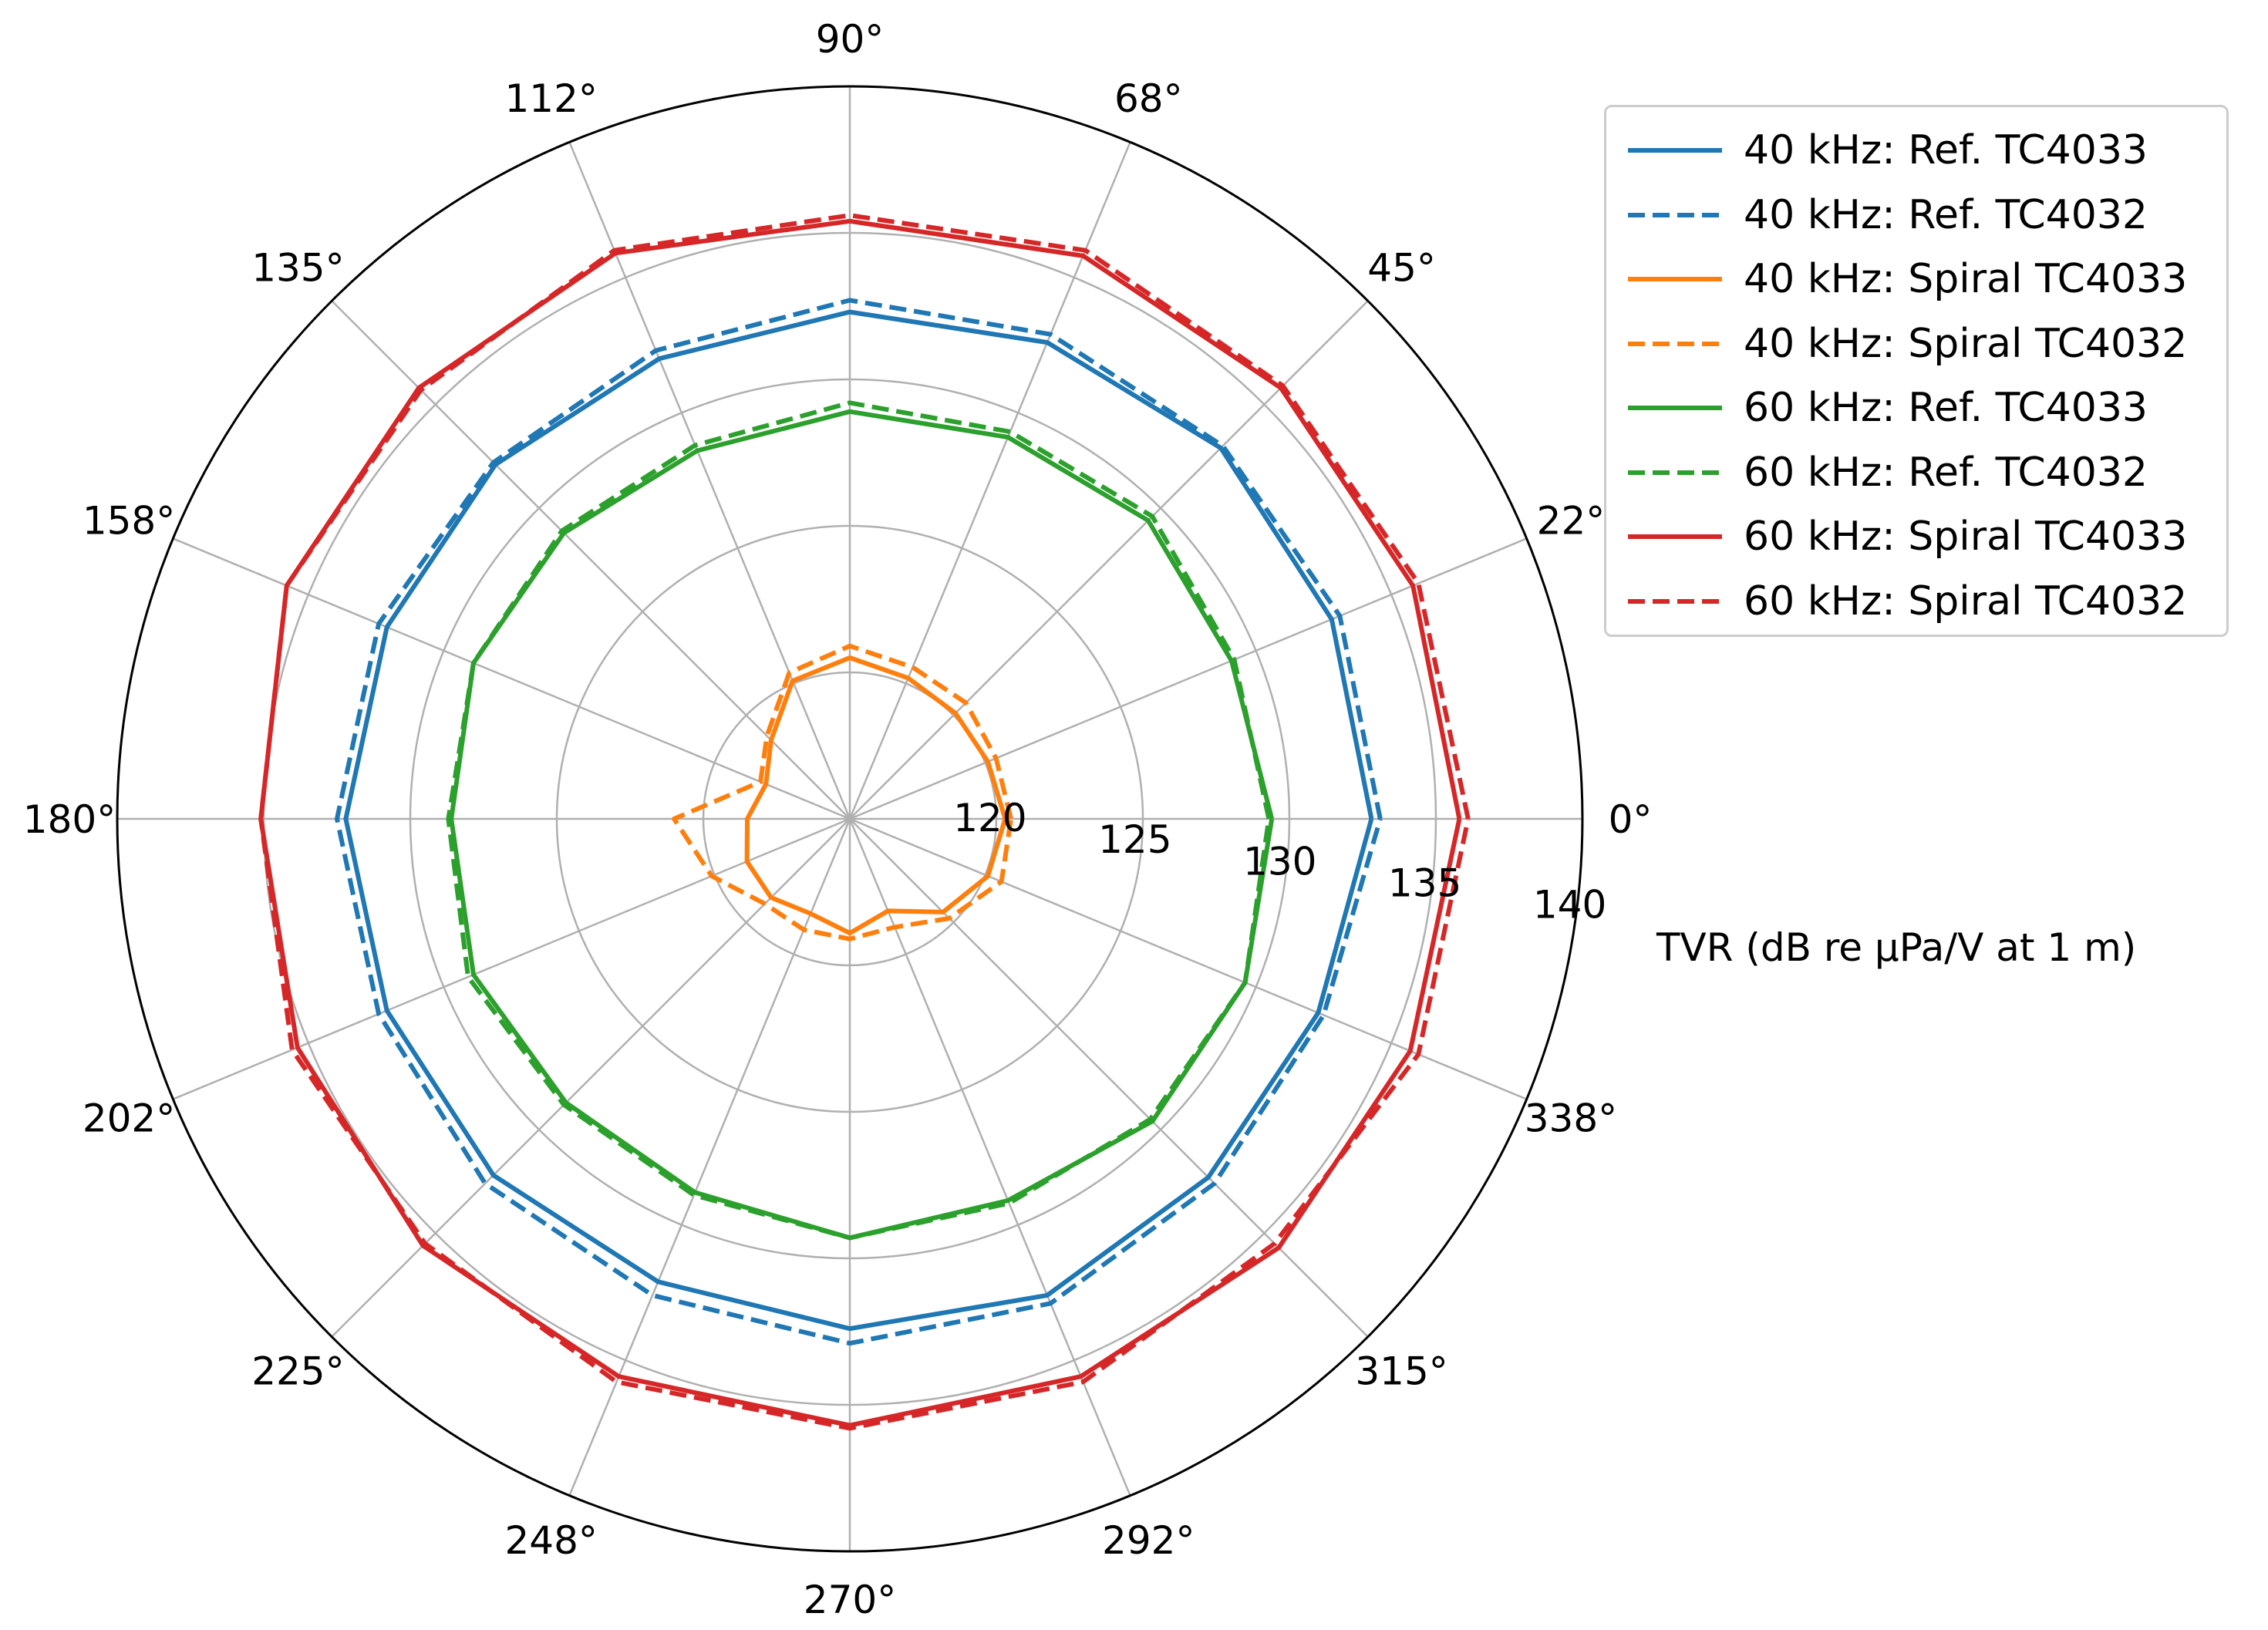 This screenshot has width=2268, height=1630. I want to click on angle-tick-label: 158°, so click(129, 521).